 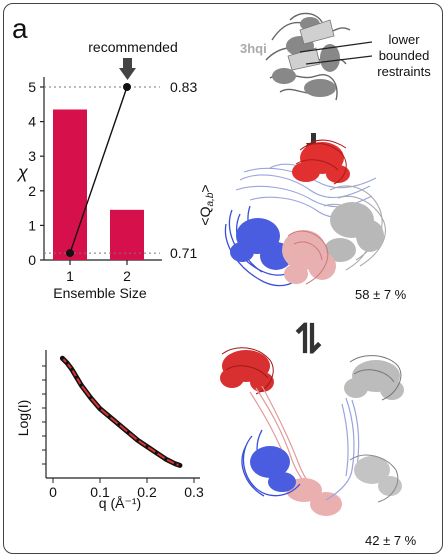 What do you see at coordinates (70, 276) in the screenshot?
I see `bar-x-tick-label: 1` at bounding box center [70, 276].